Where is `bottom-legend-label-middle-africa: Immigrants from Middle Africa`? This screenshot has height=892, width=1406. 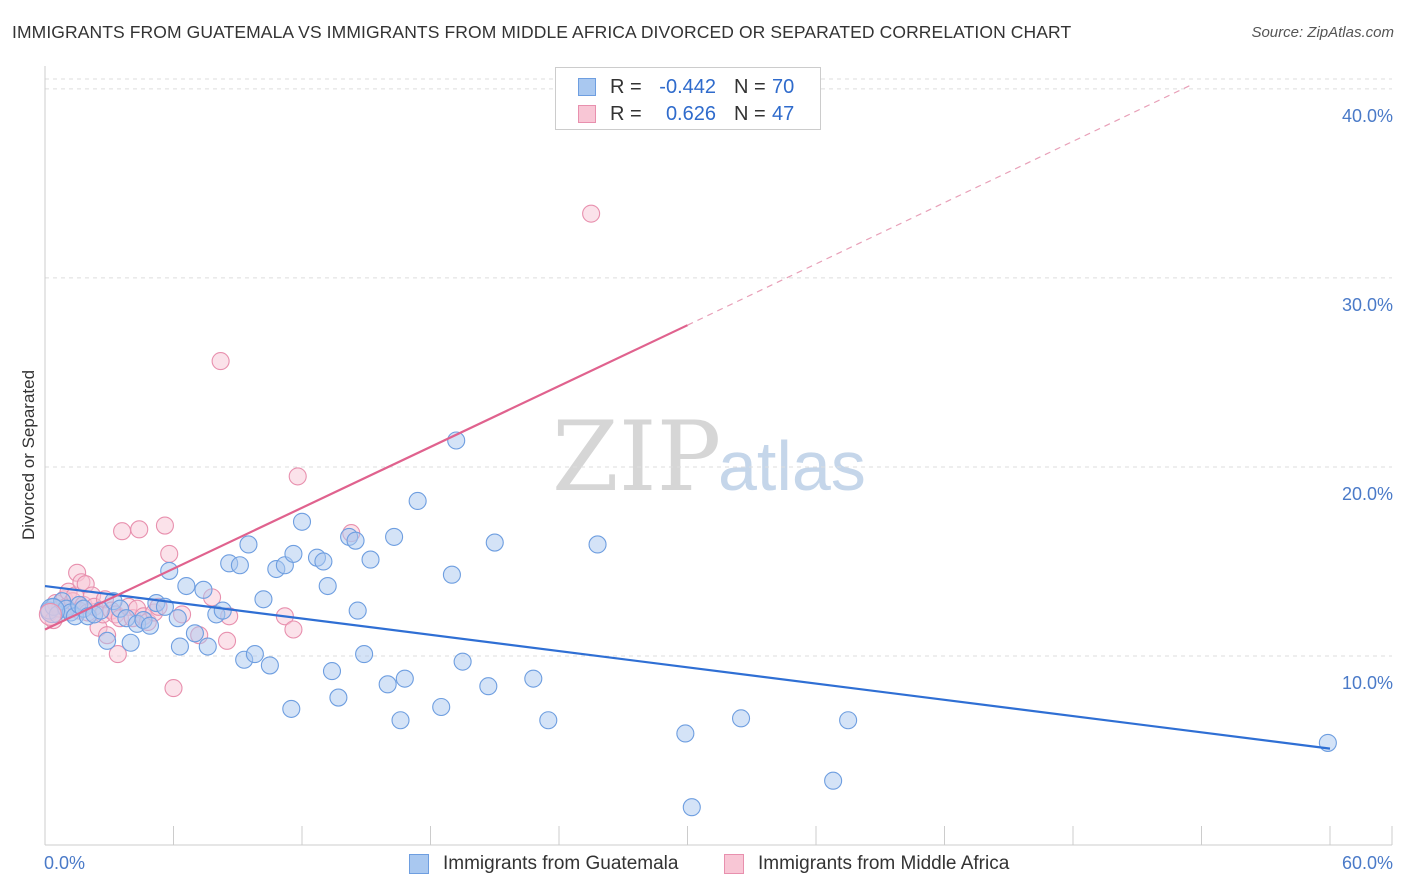 bottom-legend-label-middle-africa: Immigrants from Middle Africa is located at coordinates (884, 863).